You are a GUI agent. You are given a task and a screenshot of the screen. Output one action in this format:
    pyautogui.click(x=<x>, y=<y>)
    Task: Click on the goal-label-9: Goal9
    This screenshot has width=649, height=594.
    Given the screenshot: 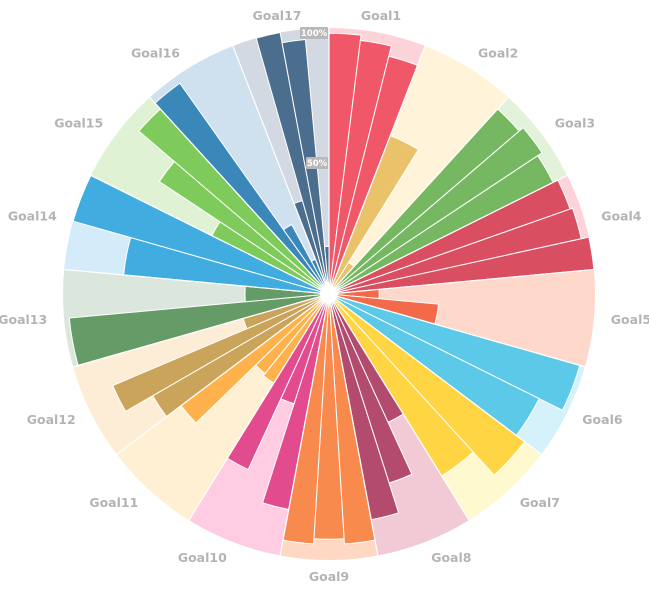 What is the action you would take?
    pyautogui.click(x=329, y=576)
    